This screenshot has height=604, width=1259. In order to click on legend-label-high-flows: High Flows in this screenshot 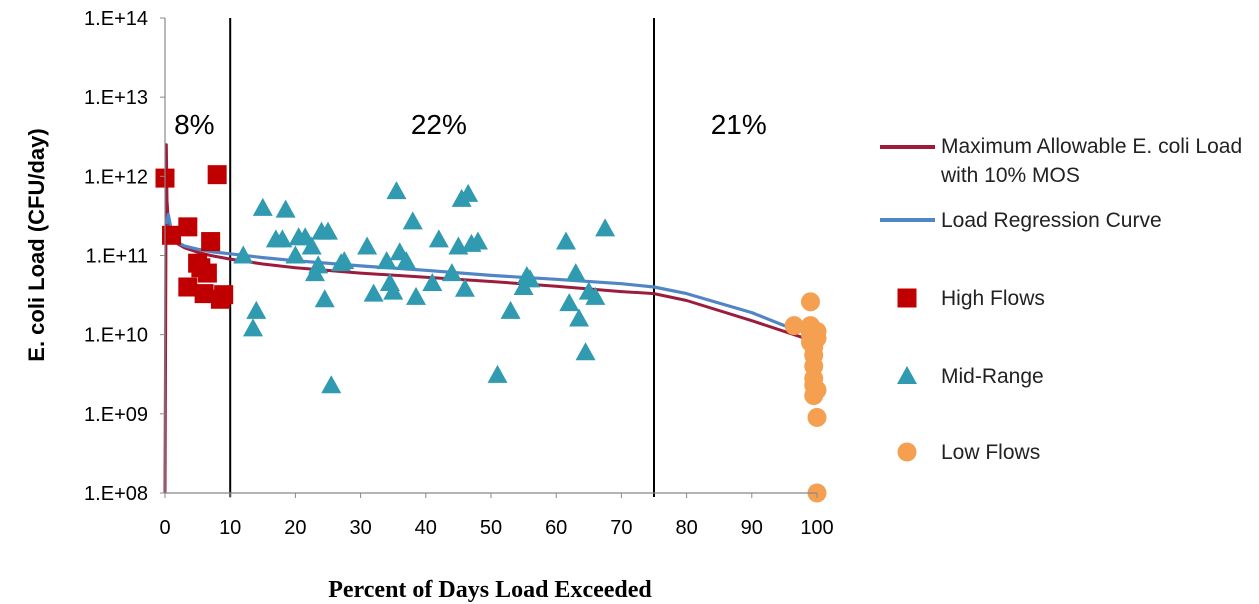, I will do `click(993, 298)`.